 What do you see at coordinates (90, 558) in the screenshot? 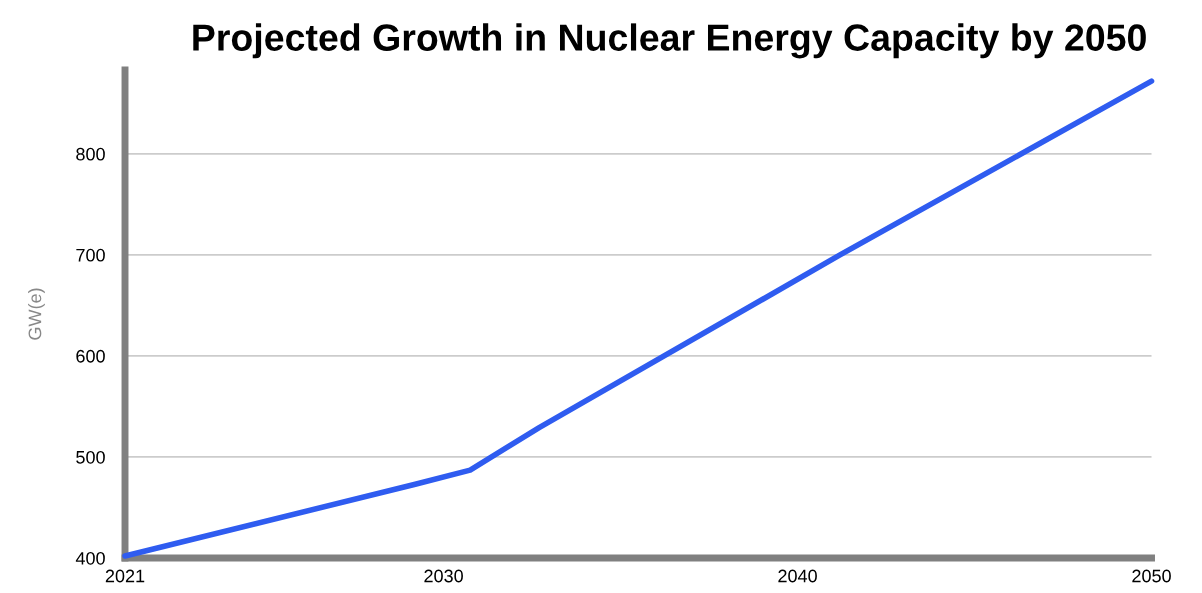
I see `y-tick-label: 400` at bounding box center [90, 558].